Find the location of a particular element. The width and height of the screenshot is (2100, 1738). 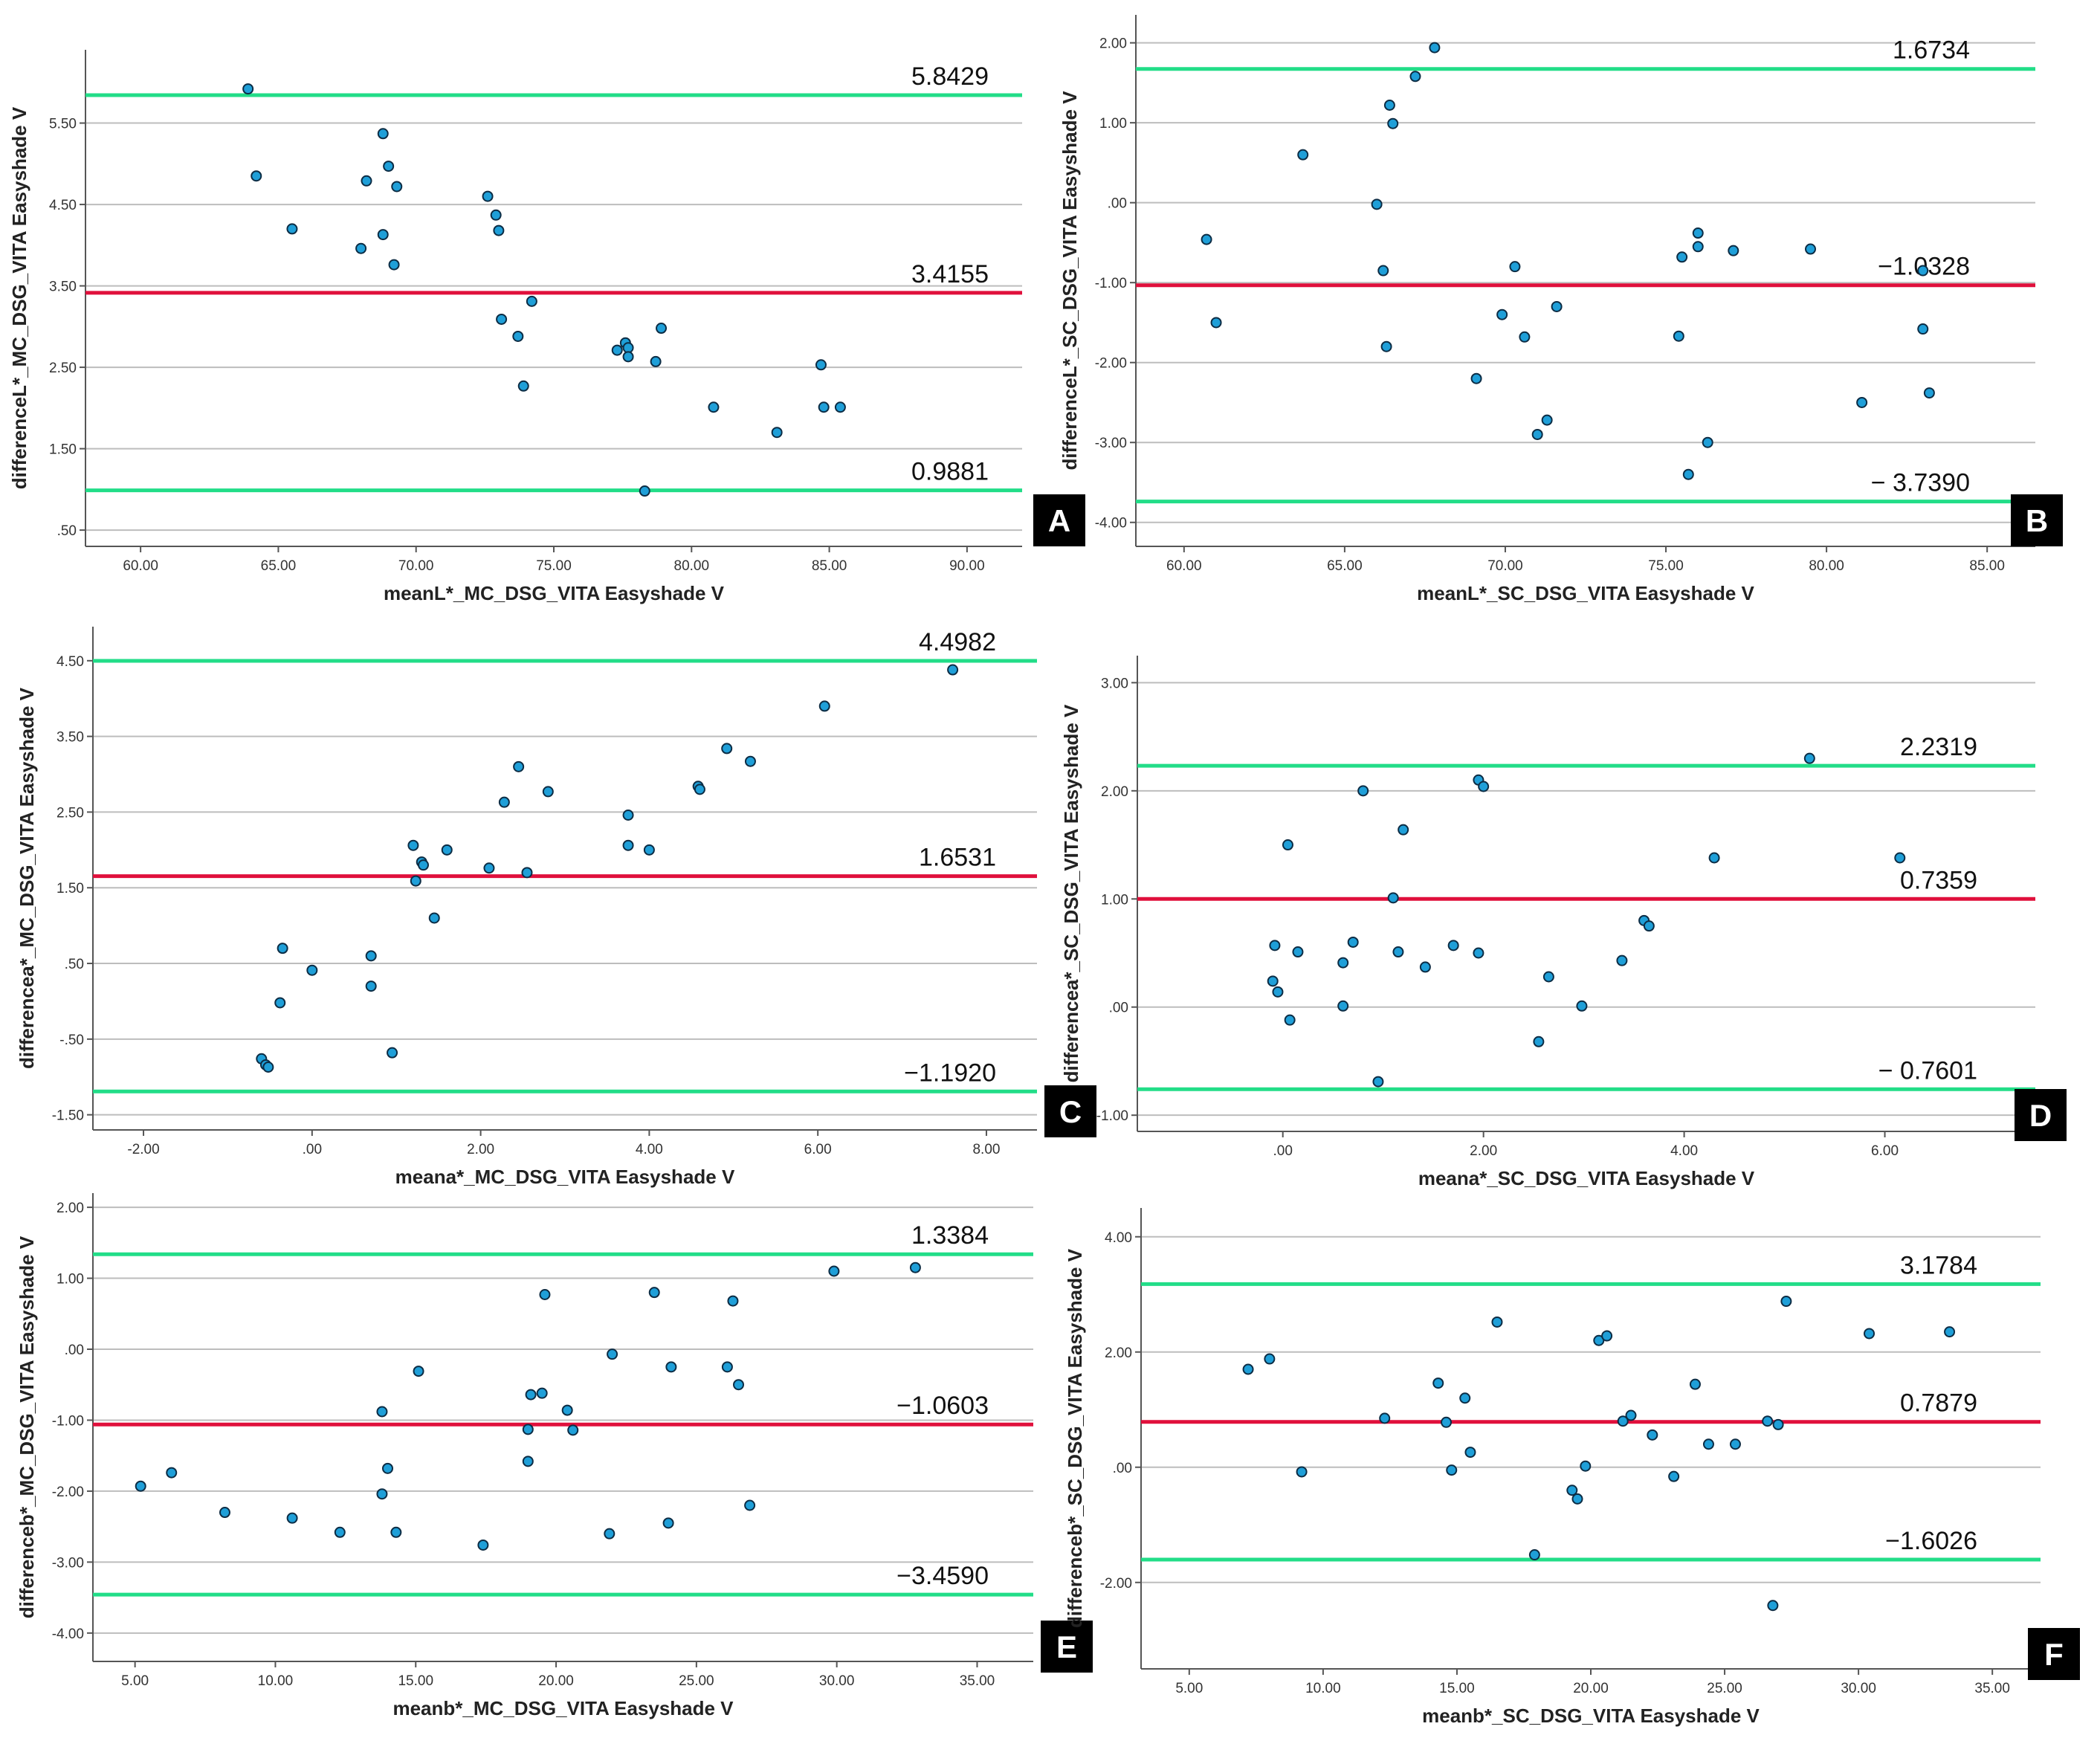

x-tick-label: 75.00 is located at coordinates (554, 566).